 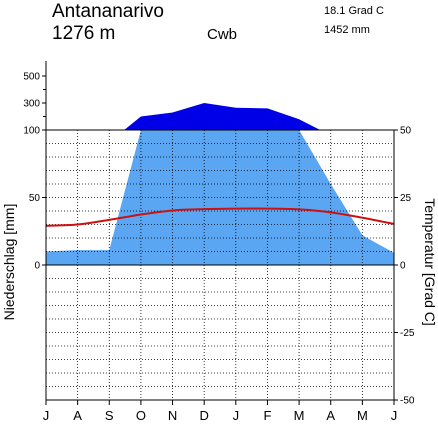 I want to click on chart-title: Antananarivo, so click(x=108, y=11).